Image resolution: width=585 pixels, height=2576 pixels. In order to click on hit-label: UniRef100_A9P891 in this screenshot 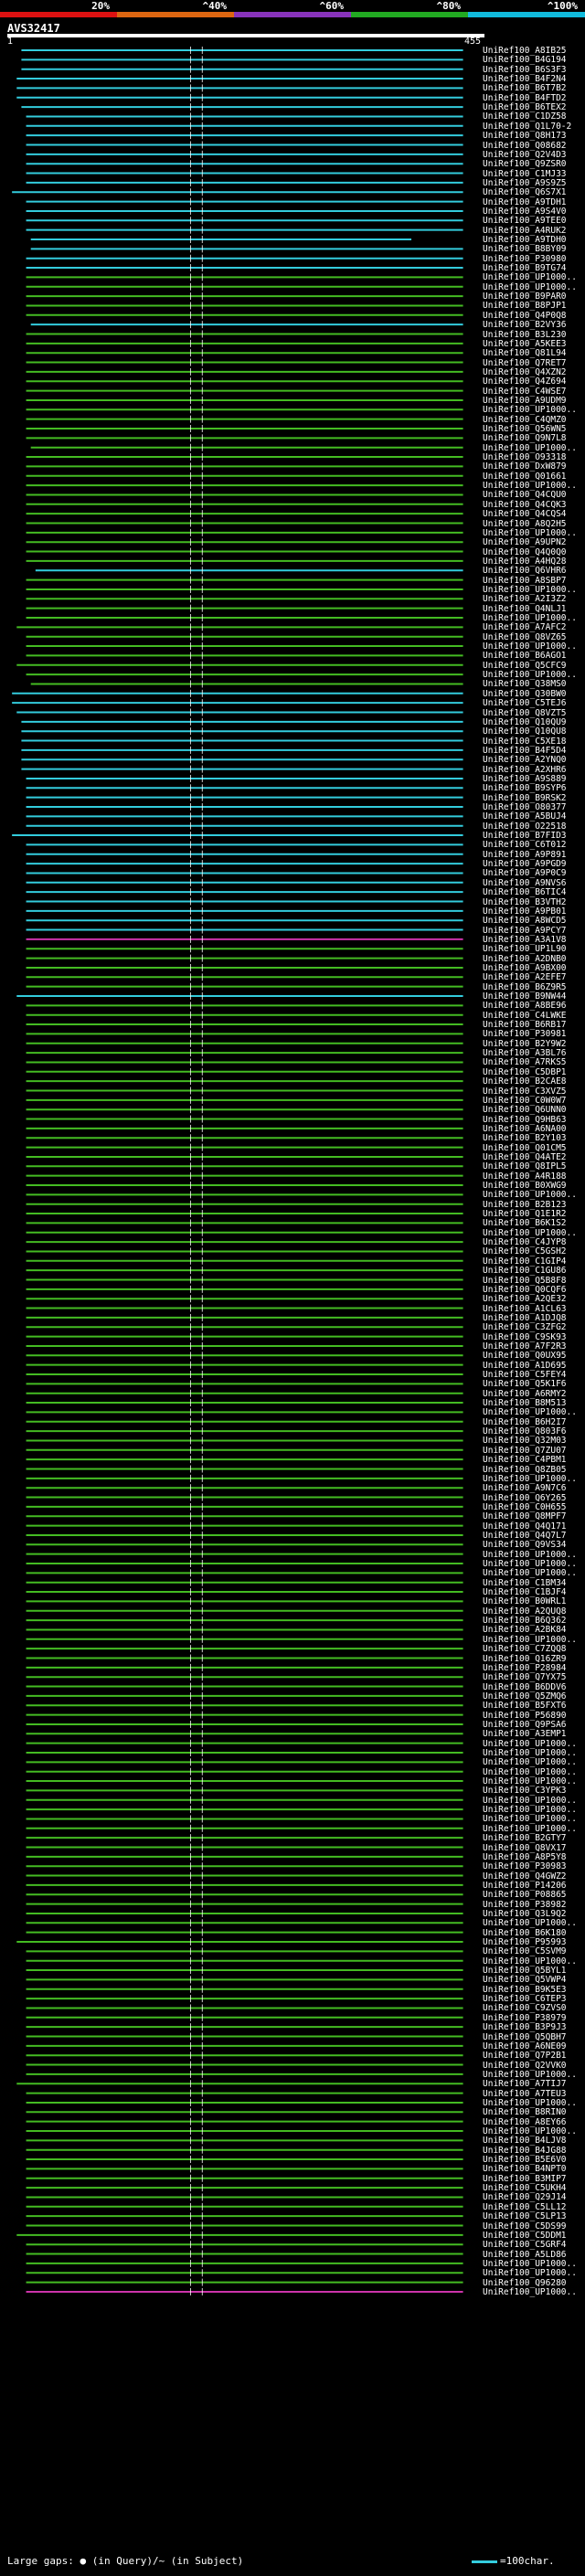, I will do `click(525, 854)`.